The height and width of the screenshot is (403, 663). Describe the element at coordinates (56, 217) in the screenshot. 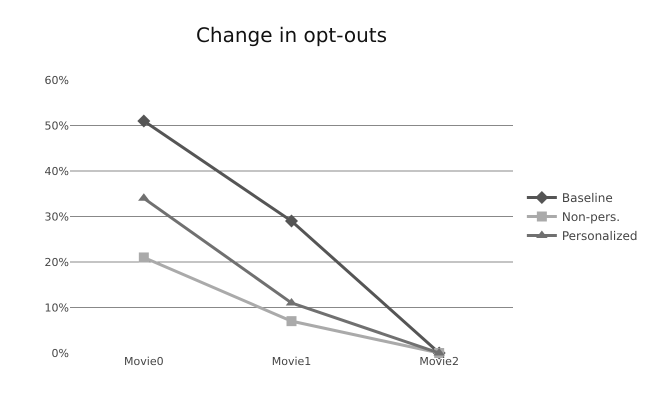

I see `y-tick-label: 30%` at that location.